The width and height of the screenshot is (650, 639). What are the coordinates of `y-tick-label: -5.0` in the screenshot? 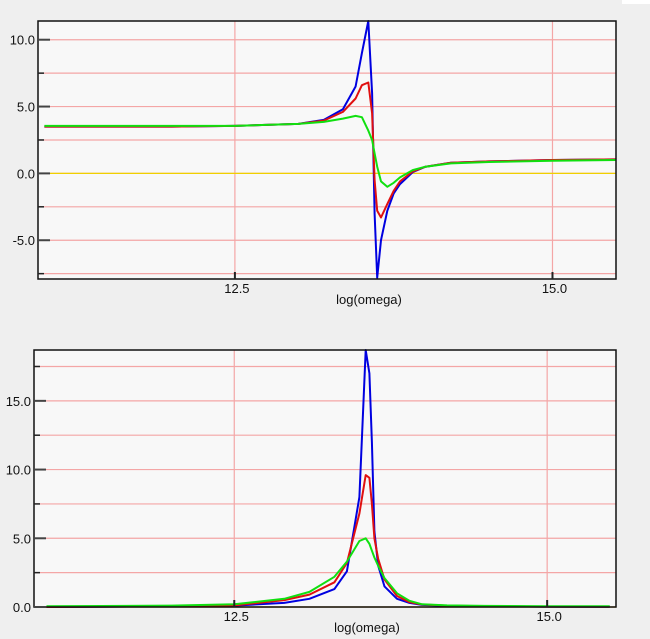 It's located at (24, 240).